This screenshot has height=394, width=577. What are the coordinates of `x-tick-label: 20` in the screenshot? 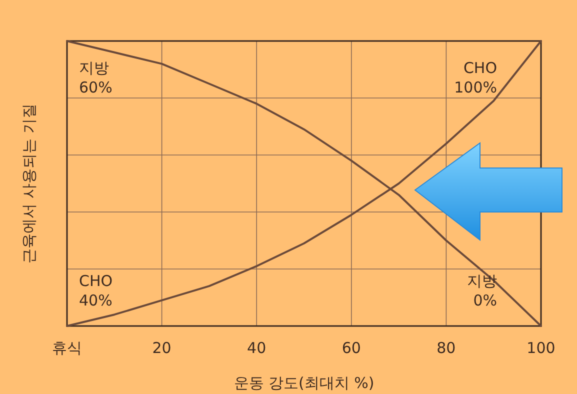 It's located at (162, 348).